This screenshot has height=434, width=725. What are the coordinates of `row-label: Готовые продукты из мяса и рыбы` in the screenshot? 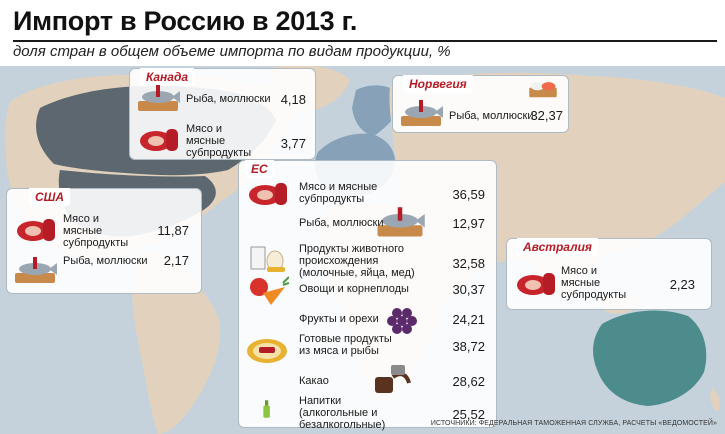 It's located at (345, 345).